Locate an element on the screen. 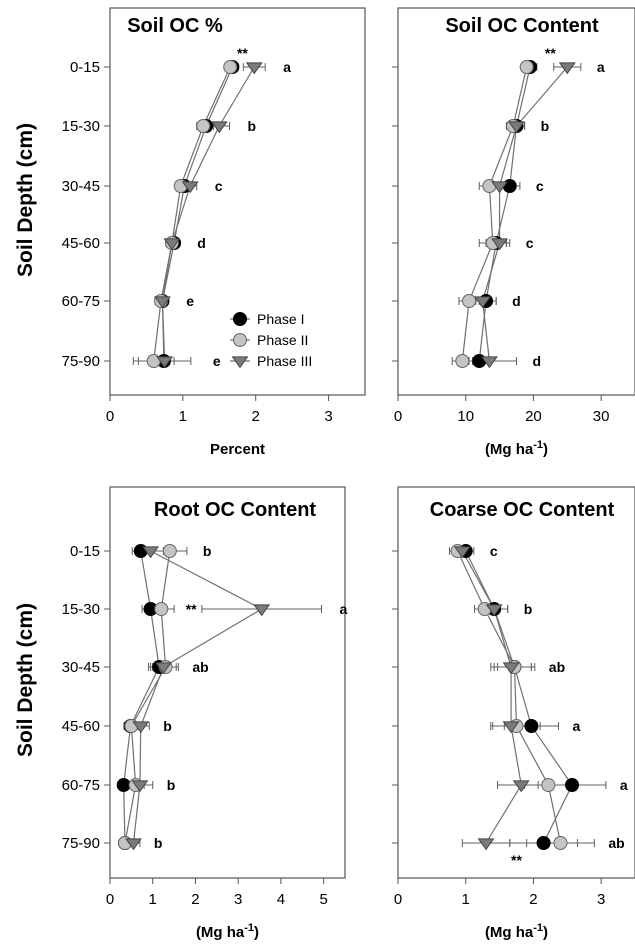 Image resolution: width=635 pixels, height=947 pixels. legend-marker-phase-iii is located at coordinates (240, 362).